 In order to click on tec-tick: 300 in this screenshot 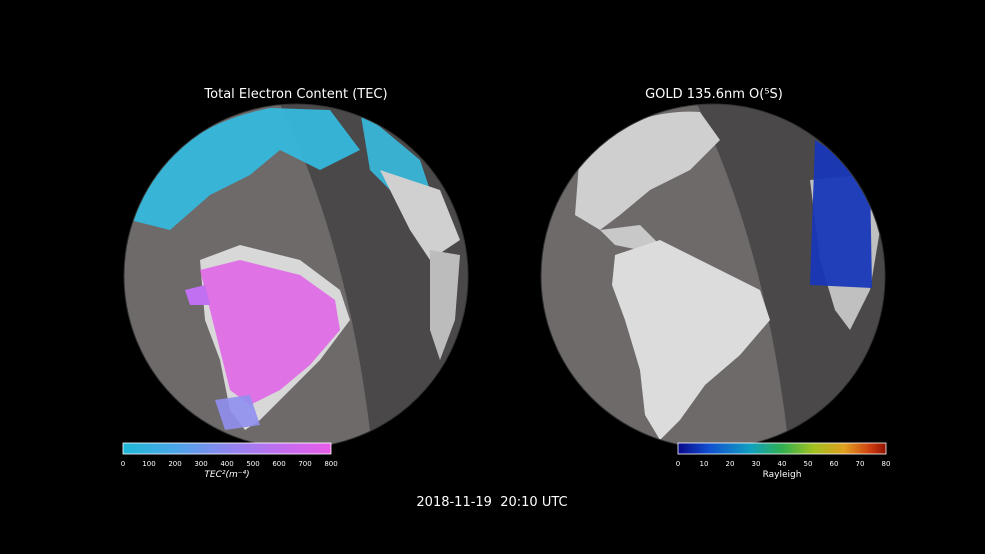, I will do `click(201, 464)`.